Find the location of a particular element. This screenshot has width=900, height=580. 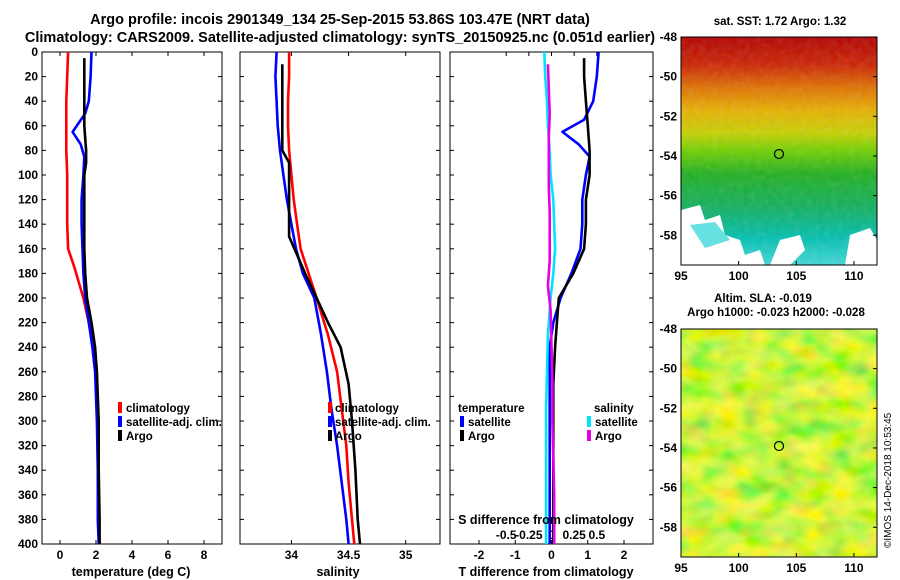

difference-series is located at coordinates (571, 298).